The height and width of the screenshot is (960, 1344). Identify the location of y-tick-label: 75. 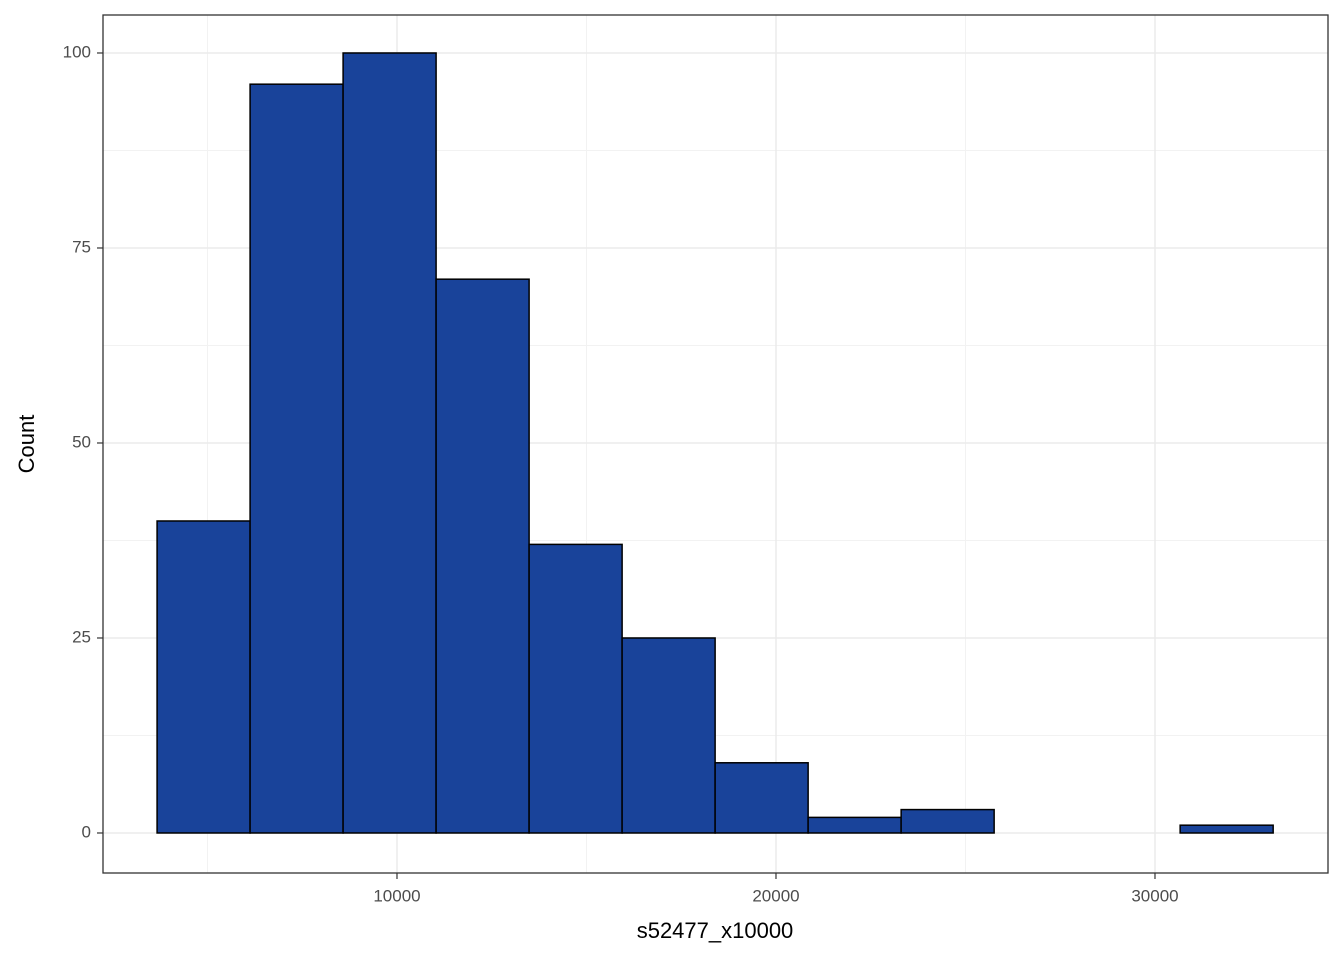
(81, 246).